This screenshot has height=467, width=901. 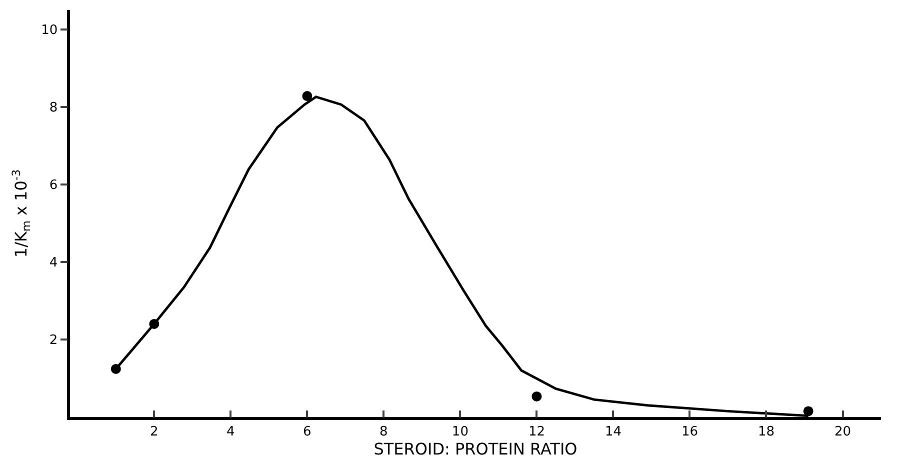 I want to click on x-tick-label: 14, so click(x=613, y=432).